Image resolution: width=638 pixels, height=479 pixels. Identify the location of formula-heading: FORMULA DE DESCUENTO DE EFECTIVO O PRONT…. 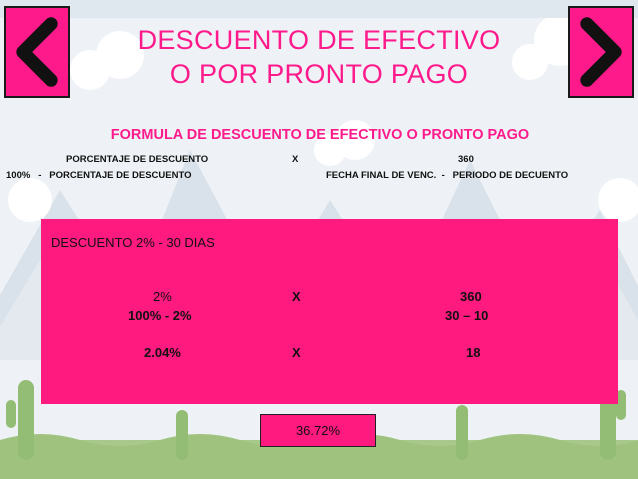
(320, 135).